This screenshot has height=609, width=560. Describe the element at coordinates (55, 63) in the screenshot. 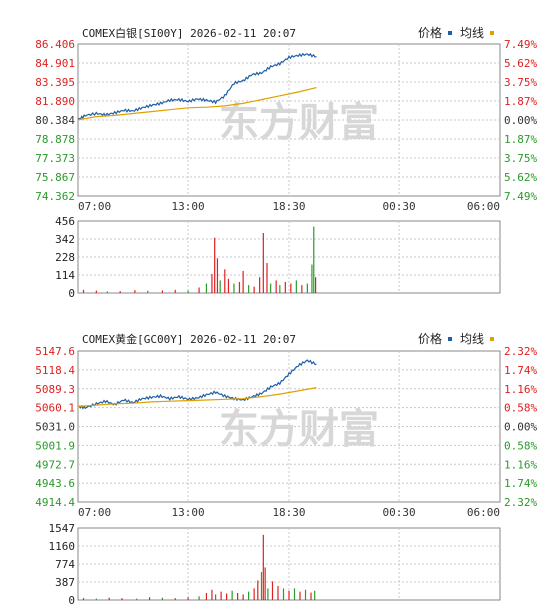

I see `y-tick-label: 84.901` at that location.